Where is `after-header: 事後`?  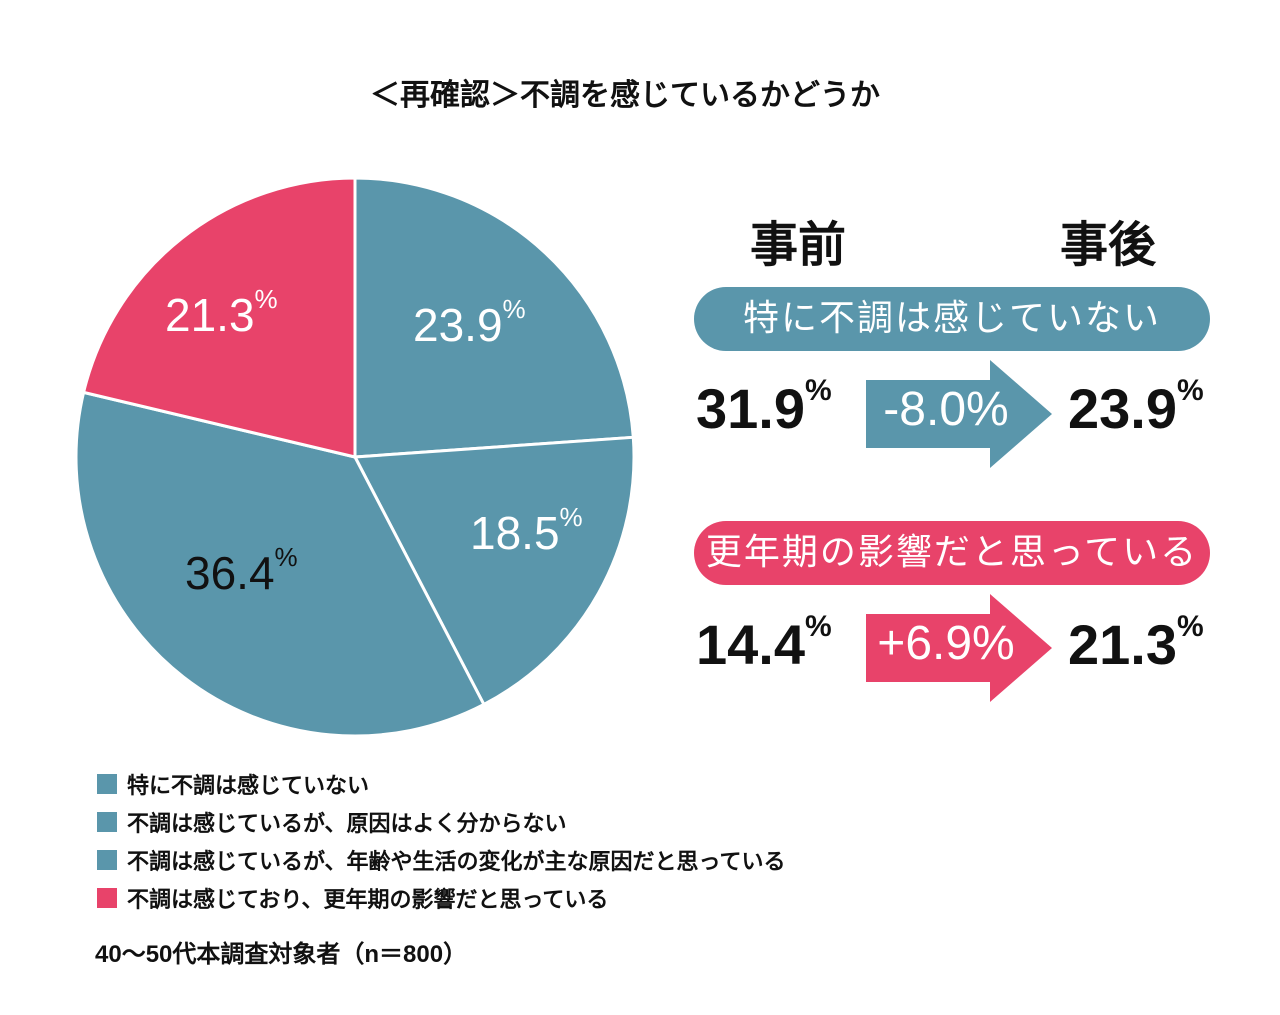
after-header: 事後 is located at coordinates (1108, 245).